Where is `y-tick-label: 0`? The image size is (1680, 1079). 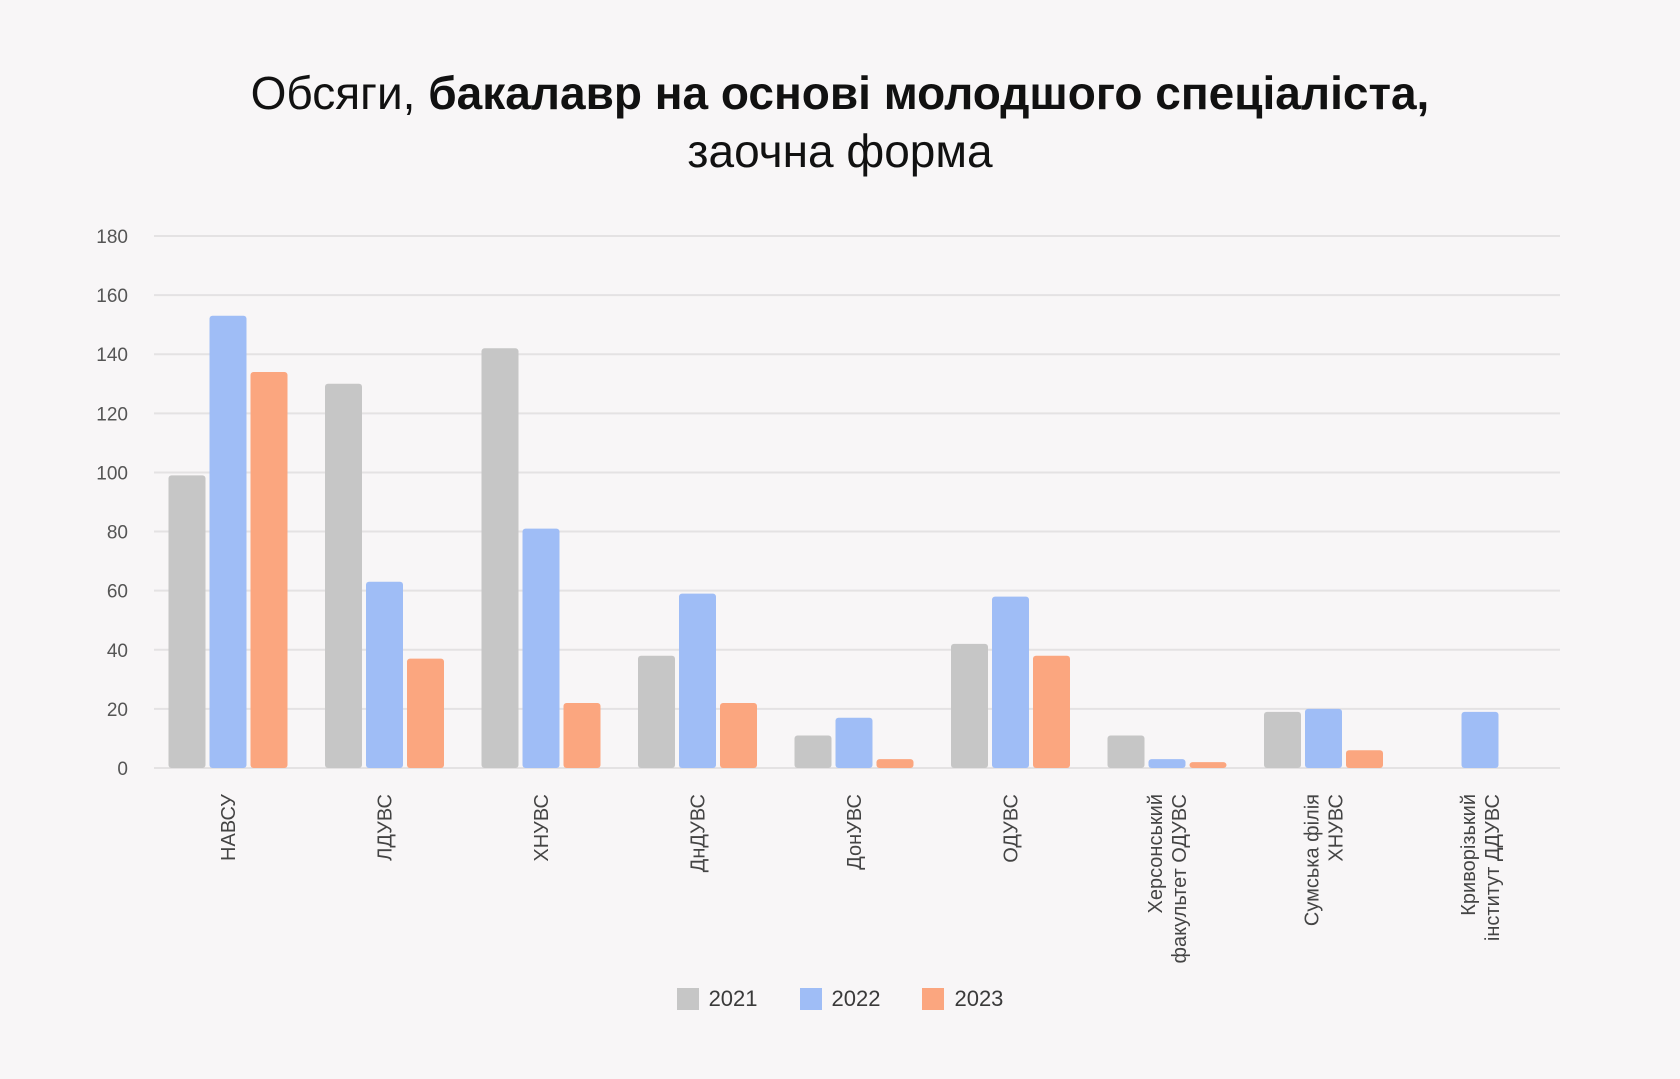 y-tick-label: 0 is located at coordinates (122, 769).